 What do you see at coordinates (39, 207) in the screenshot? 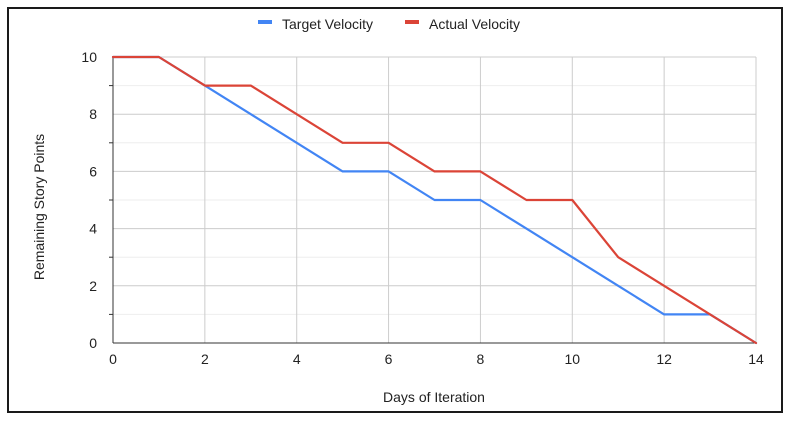
I see `y-axis-label: Remaining Story Points` at bounding box center [39, 207].